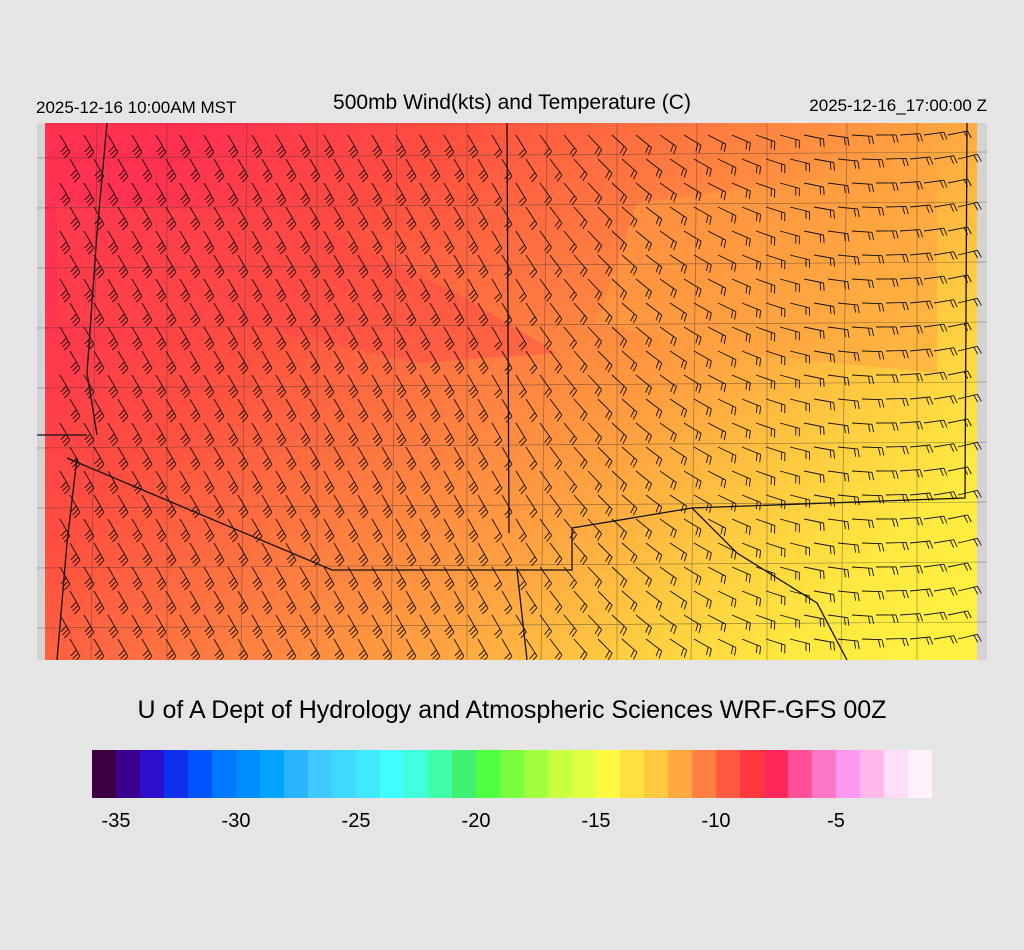 Image resolution: width=1024 pixels, height=950 pixels. I want to click on colorbar-tick-label: -5, so click(836, 821).